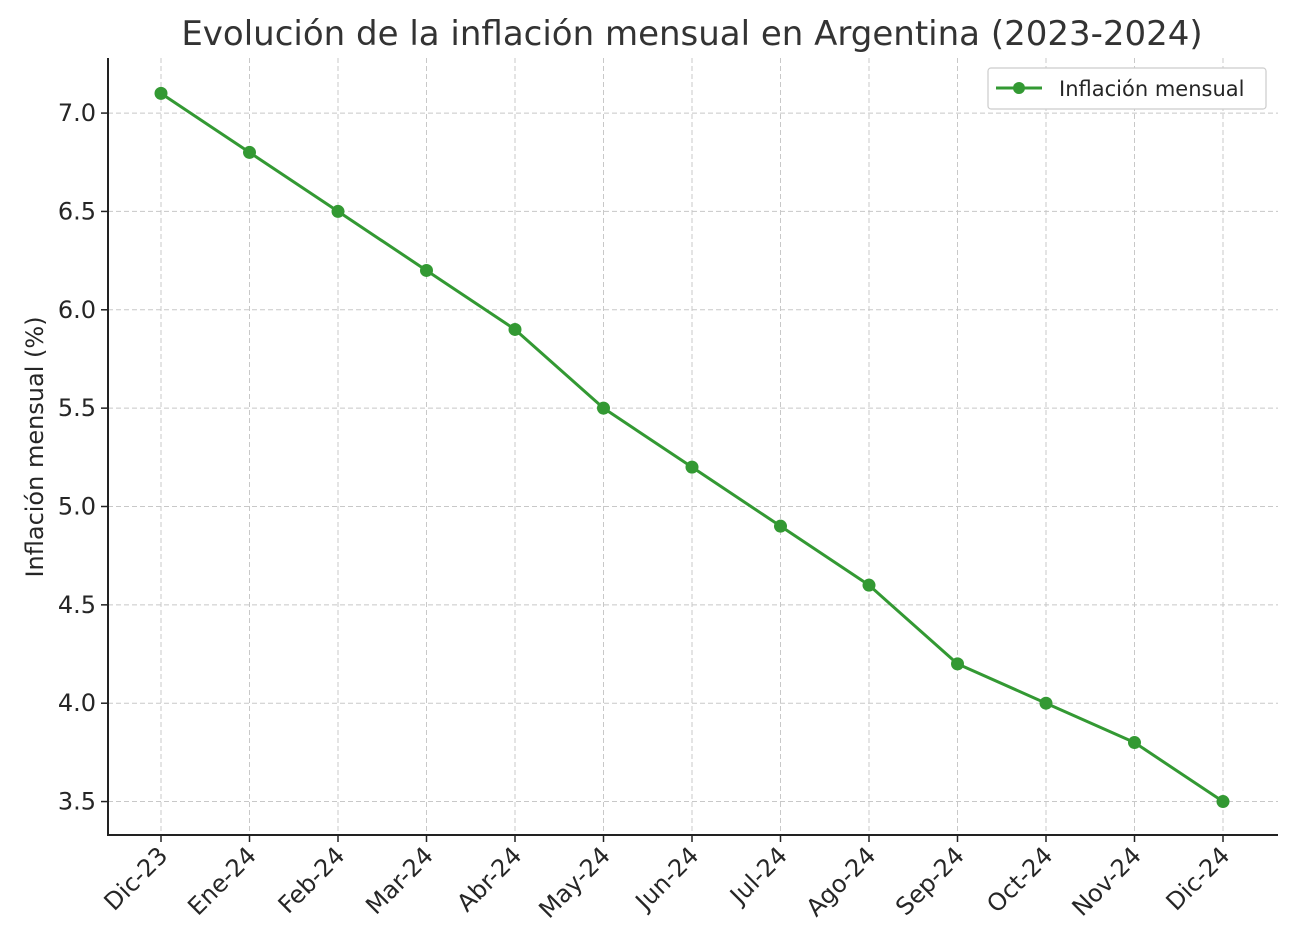 The width and height of the screenshot is (1292, 948). I want to click on x-tick-label: Dic-24, so click(1198, 878).